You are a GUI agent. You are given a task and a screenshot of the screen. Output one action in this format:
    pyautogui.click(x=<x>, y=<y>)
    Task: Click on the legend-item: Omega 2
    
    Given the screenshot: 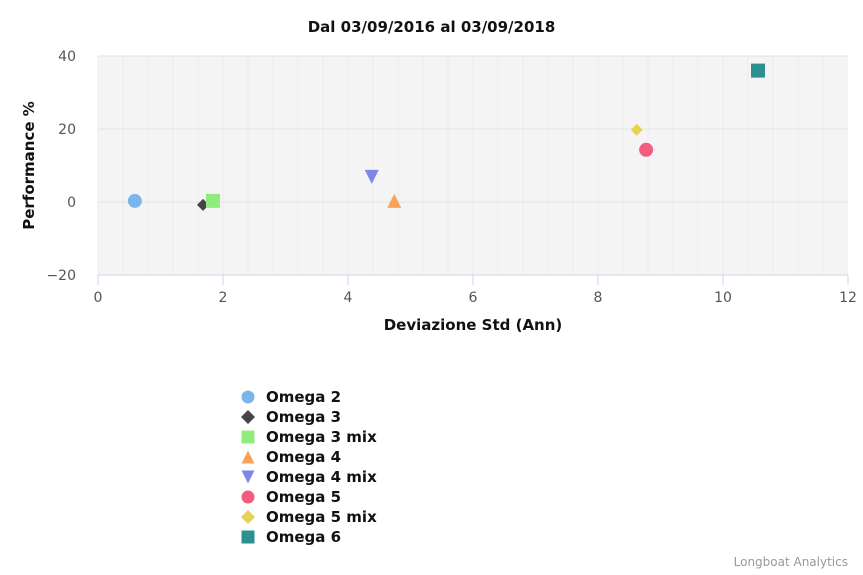 What is the action you would take?
    pyautogui.click(x=308, y=397)
    